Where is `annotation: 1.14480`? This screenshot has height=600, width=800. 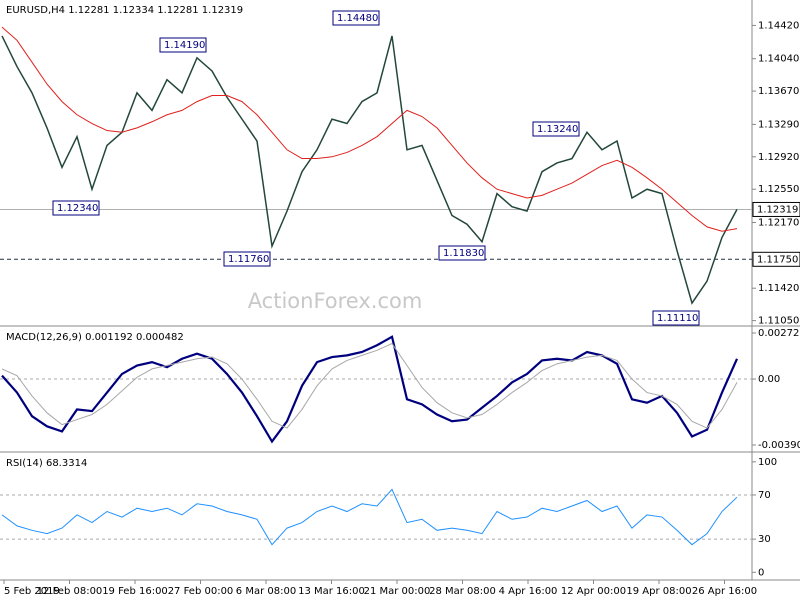 annotation: 1.14480 is located at coordinates (357, 18).